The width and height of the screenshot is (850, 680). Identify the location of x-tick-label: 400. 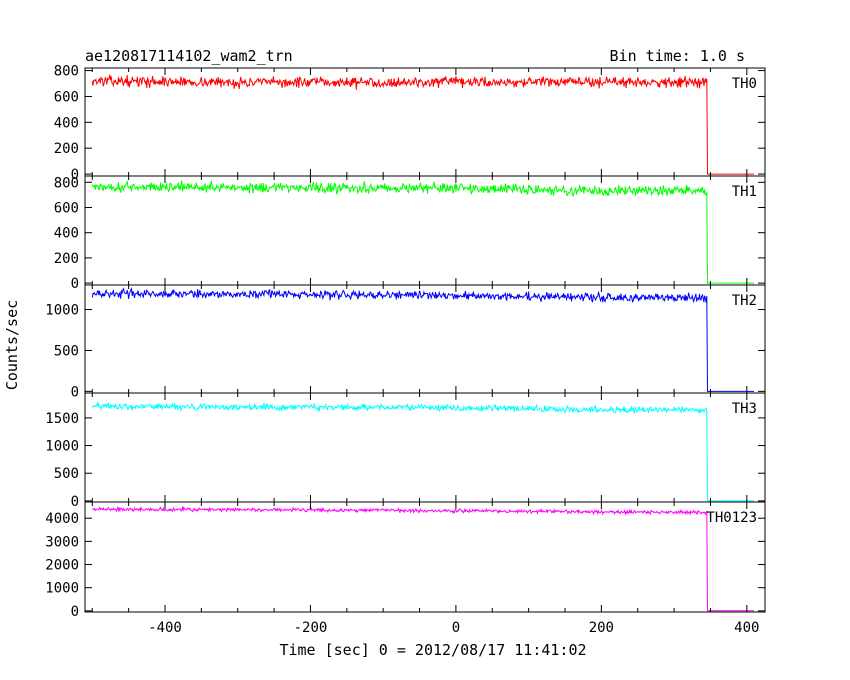
(746, 628).